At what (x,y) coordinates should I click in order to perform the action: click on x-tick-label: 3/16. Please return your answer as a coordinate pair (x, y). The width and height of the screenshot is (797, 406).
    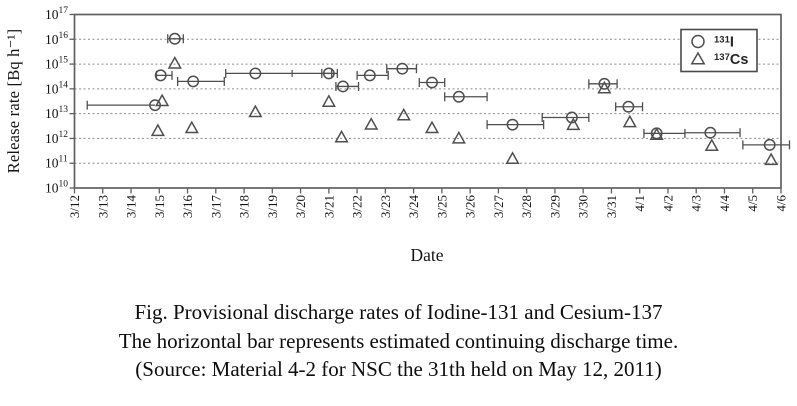
    Looking at the image, I should click on (187, 207).